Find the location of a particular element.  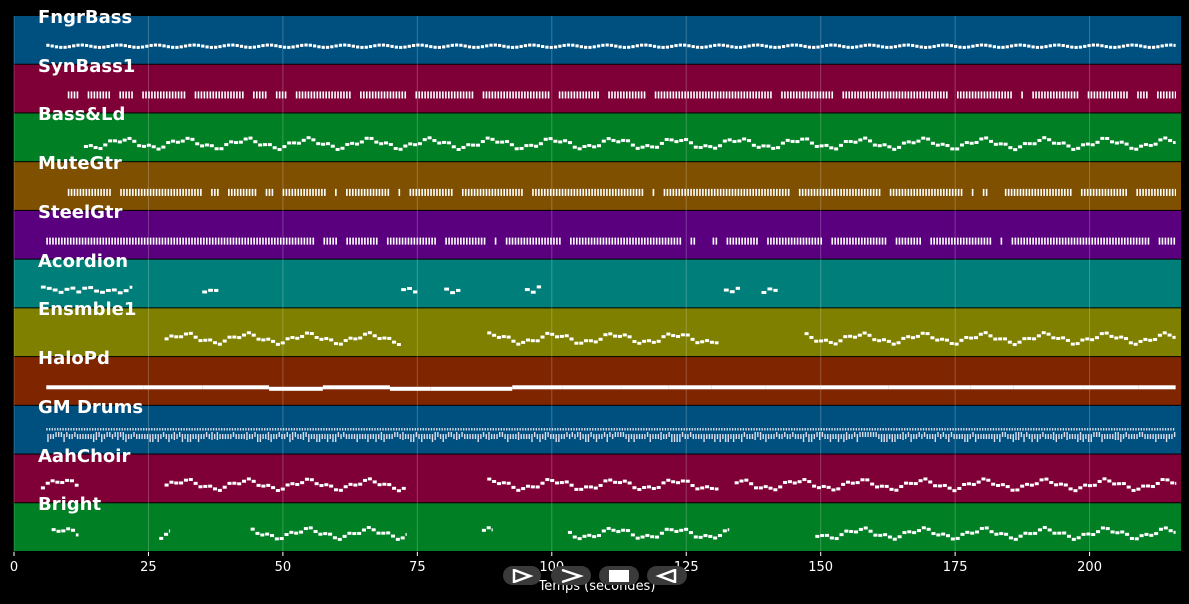

play-button is located at coordinates (522, 575).